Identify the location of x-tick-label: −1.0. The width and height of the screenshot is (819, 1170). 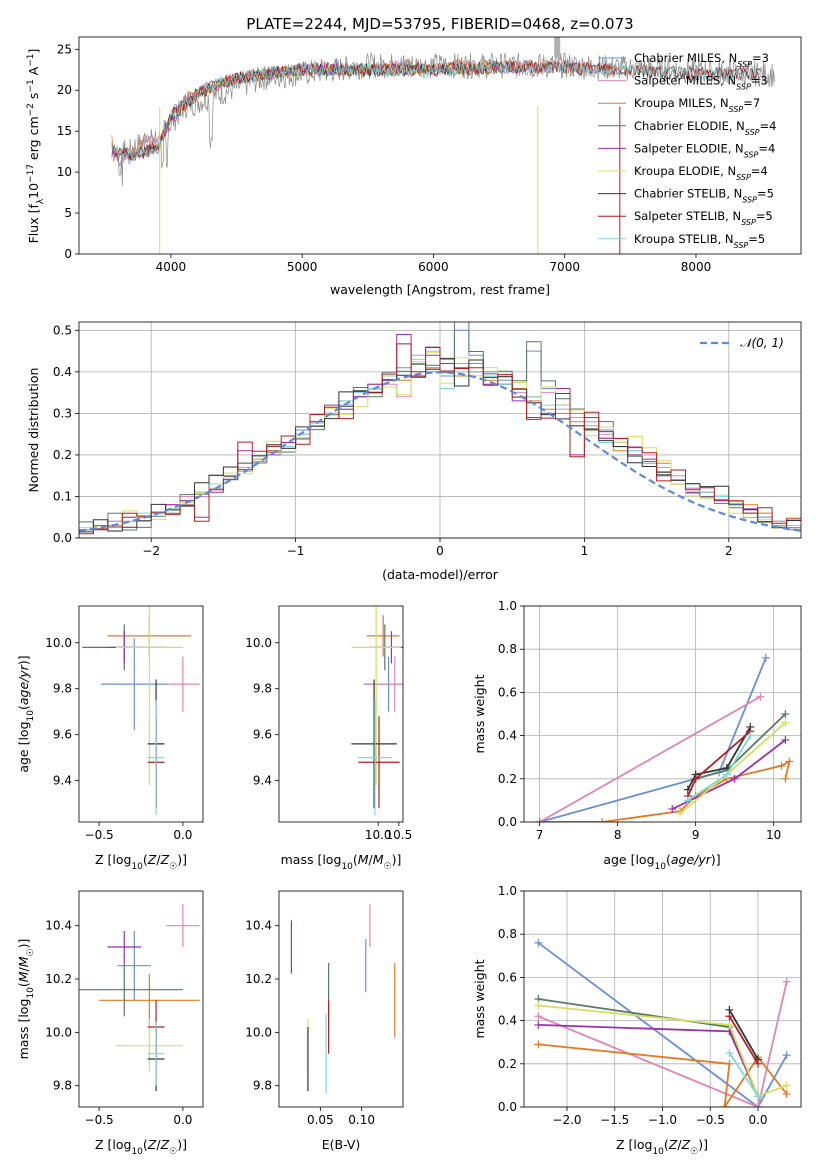
(662, 1120).